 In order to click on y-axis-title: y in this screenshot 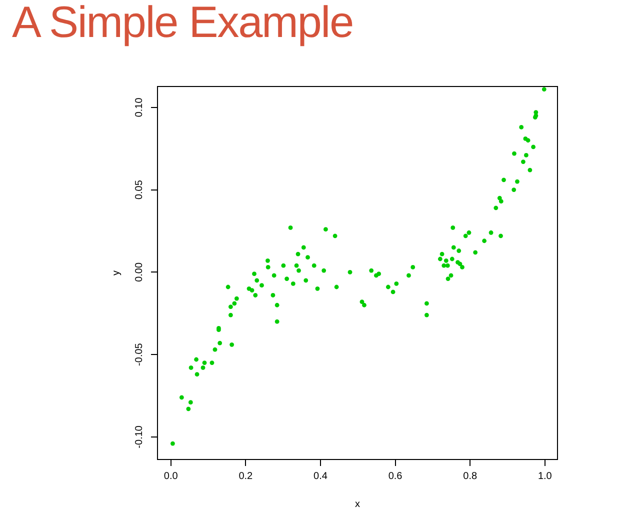, I will do `click(116, 273)`.